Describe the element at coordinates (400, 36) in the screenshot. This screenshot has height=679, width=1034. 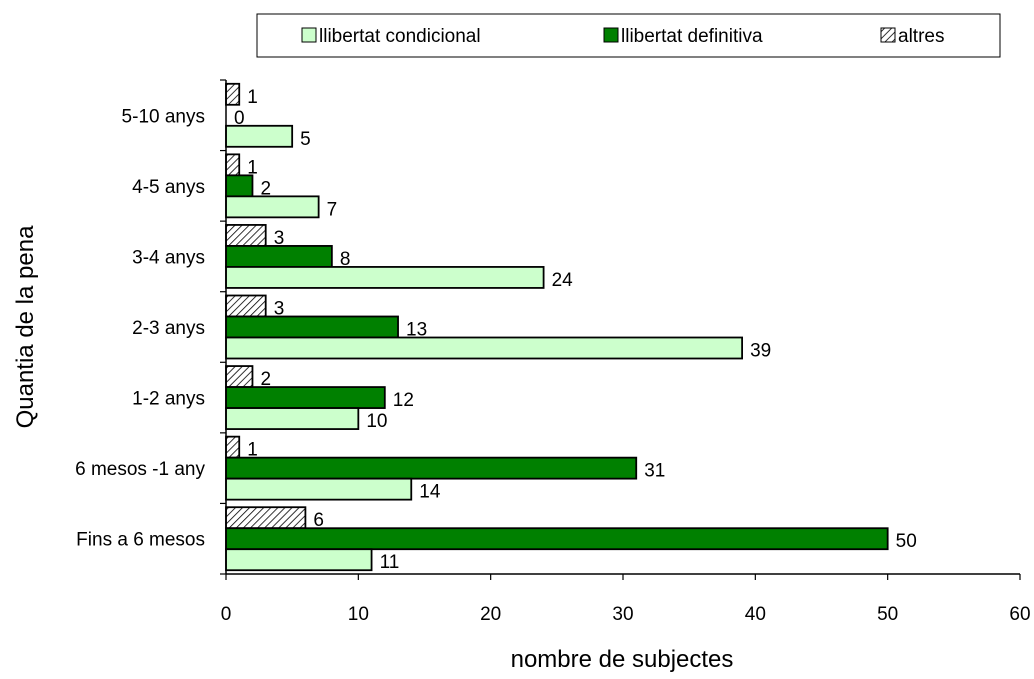
I see `legend-label-condicional: llibertat condicional` at that location.